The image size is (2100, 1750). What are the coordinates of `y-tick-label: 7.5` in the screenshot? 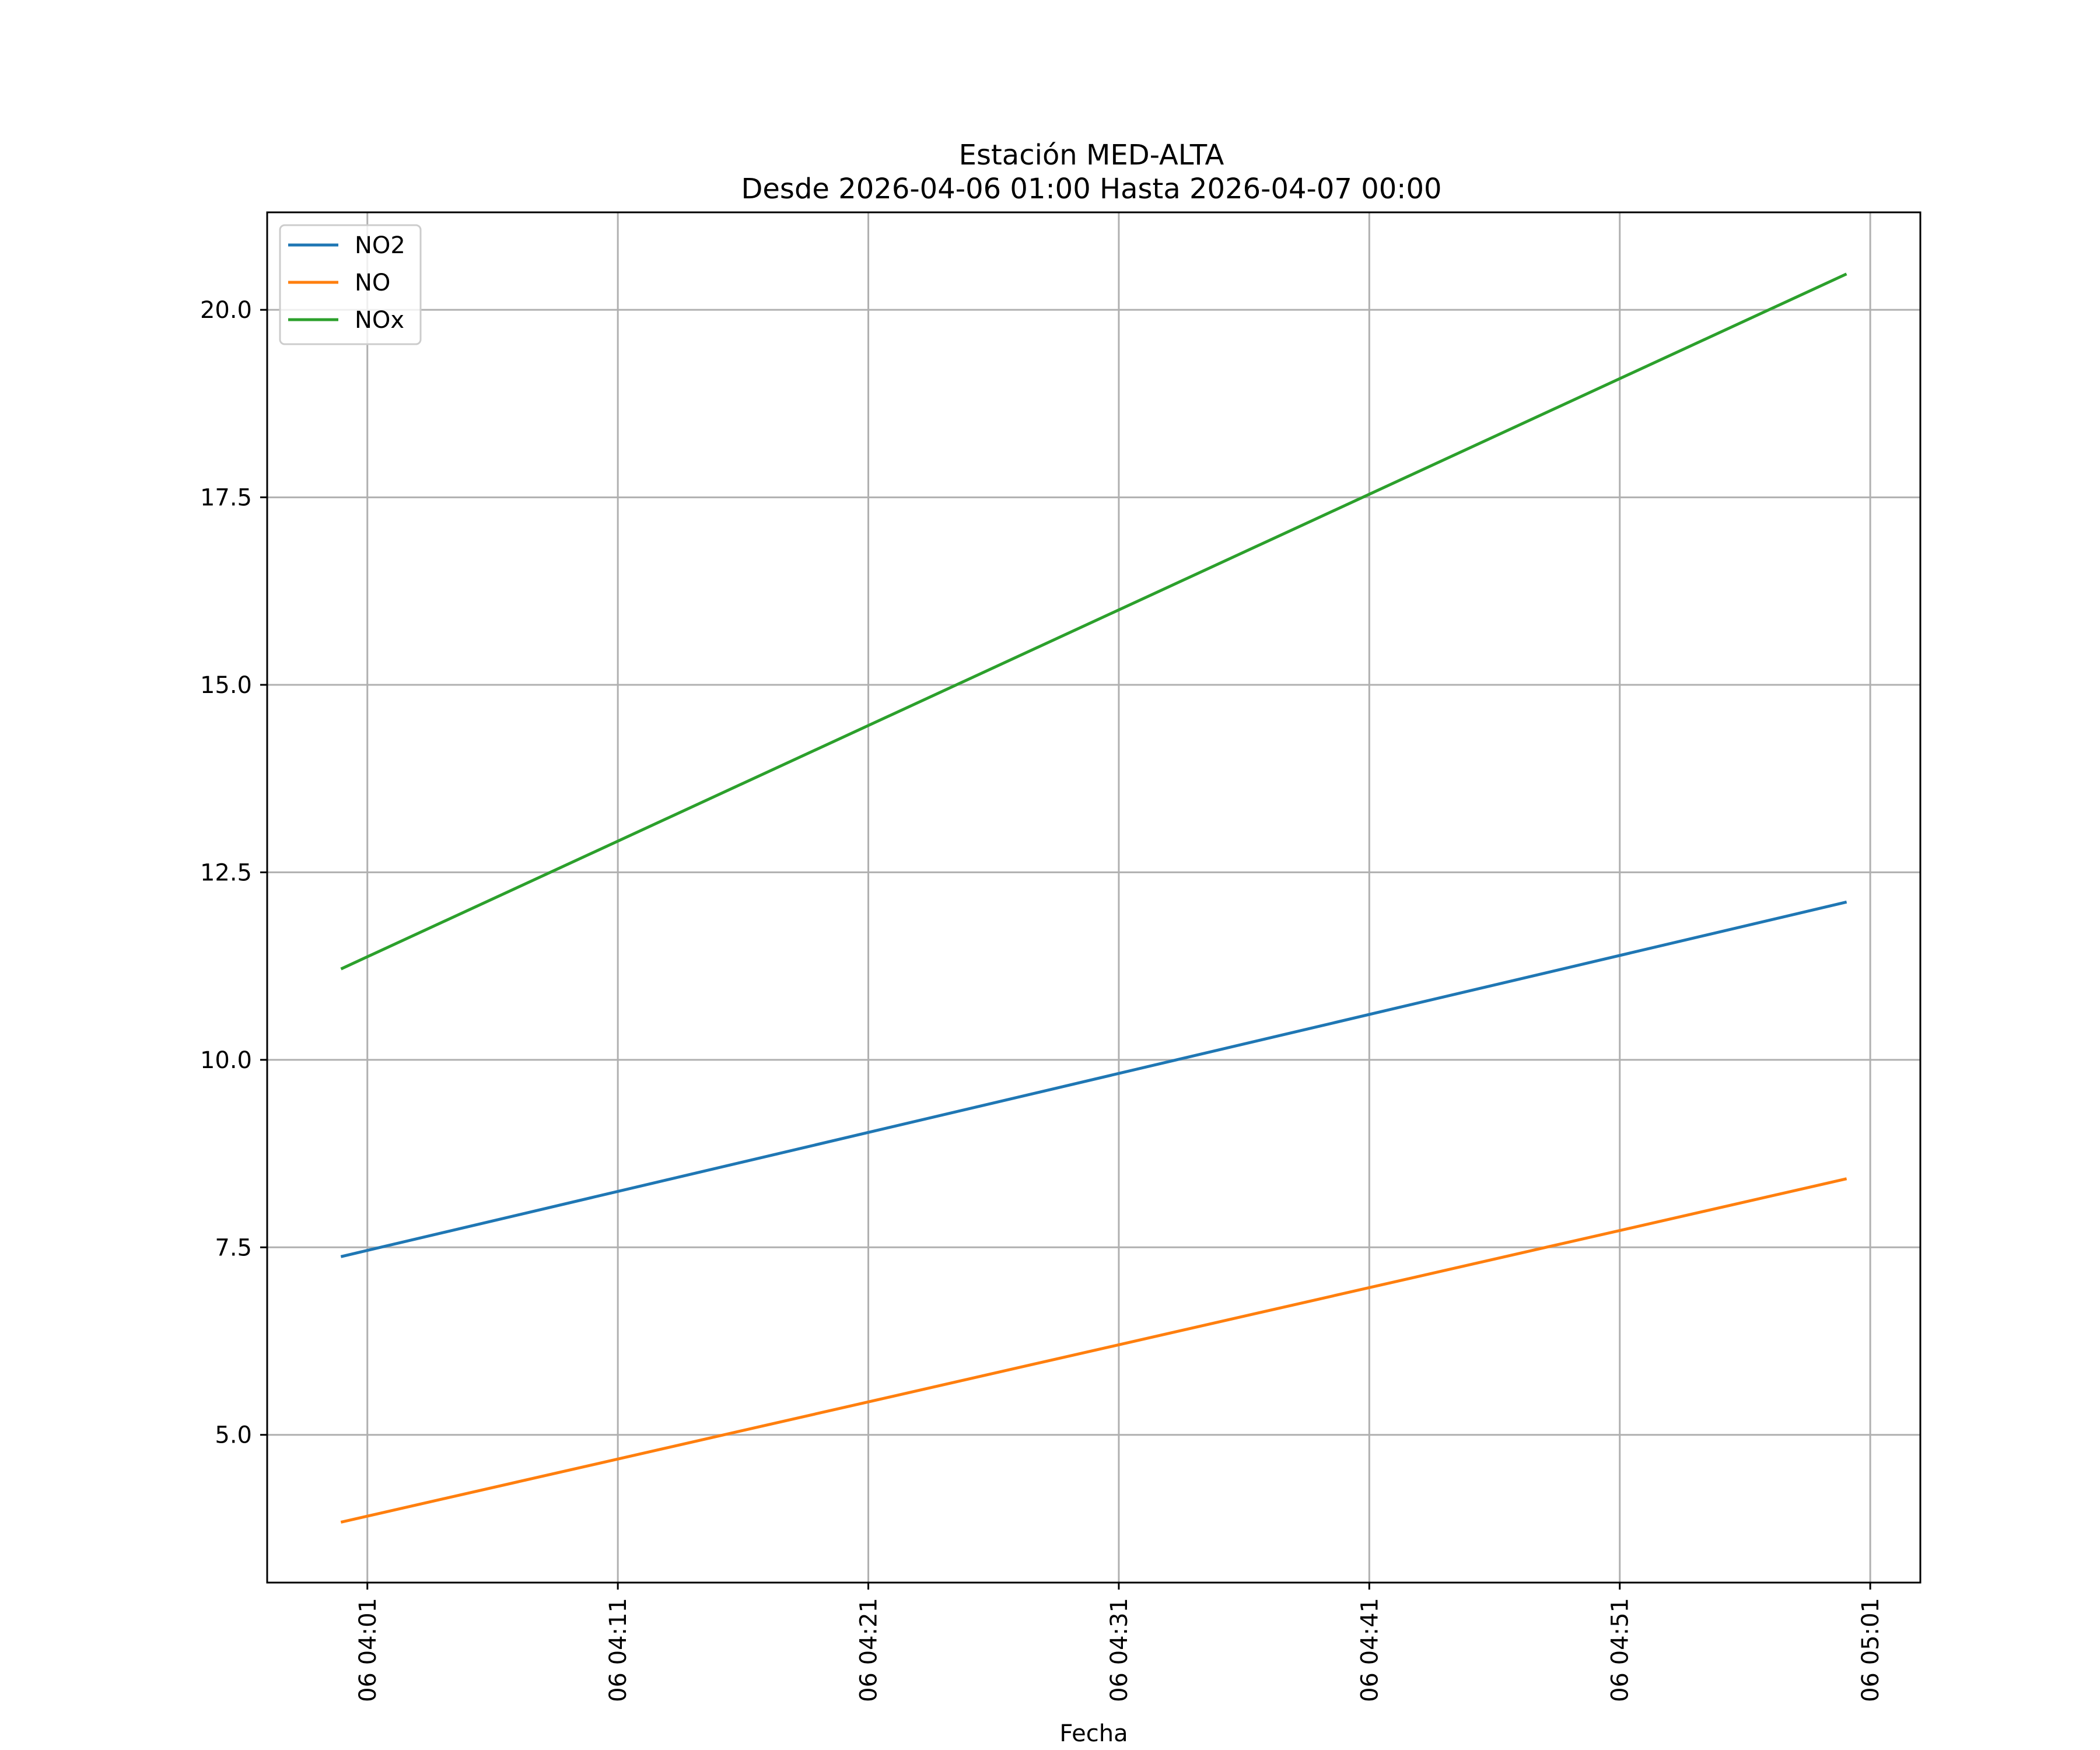 It's located at (233, 1247).